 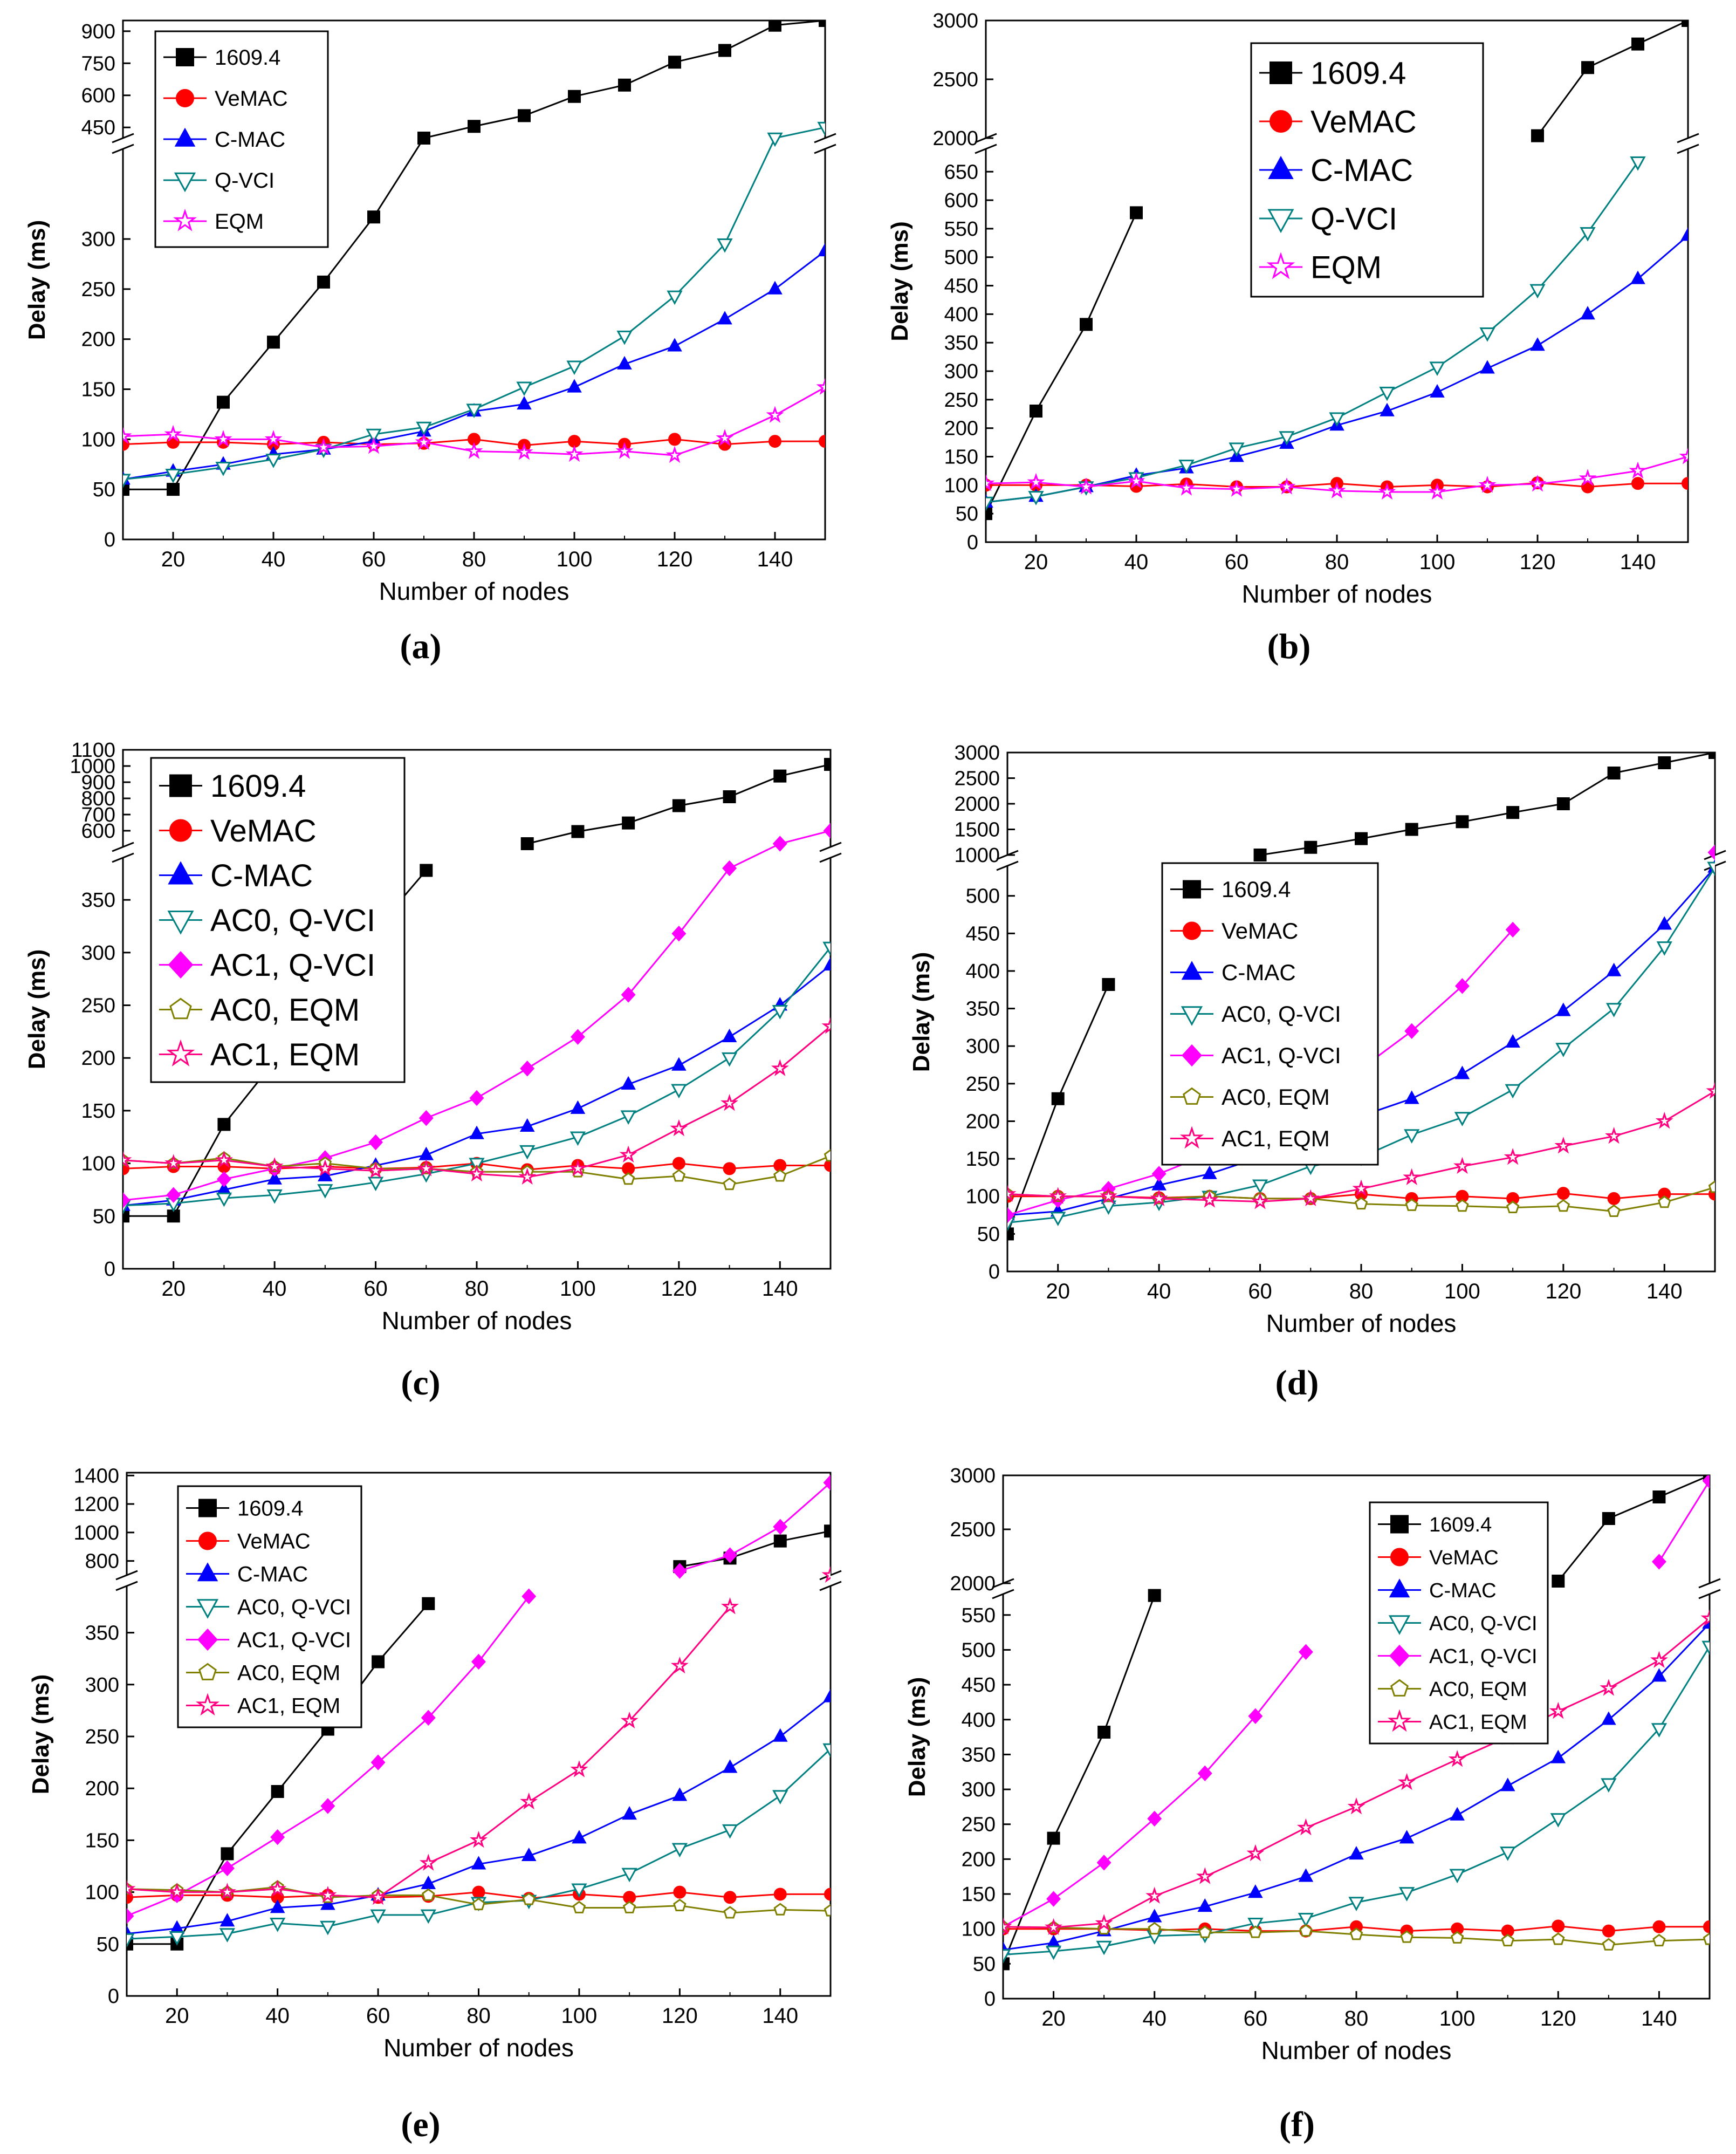 I want to click on legend-label: AC0, Q-VCI, so click(x=294, y=1607).